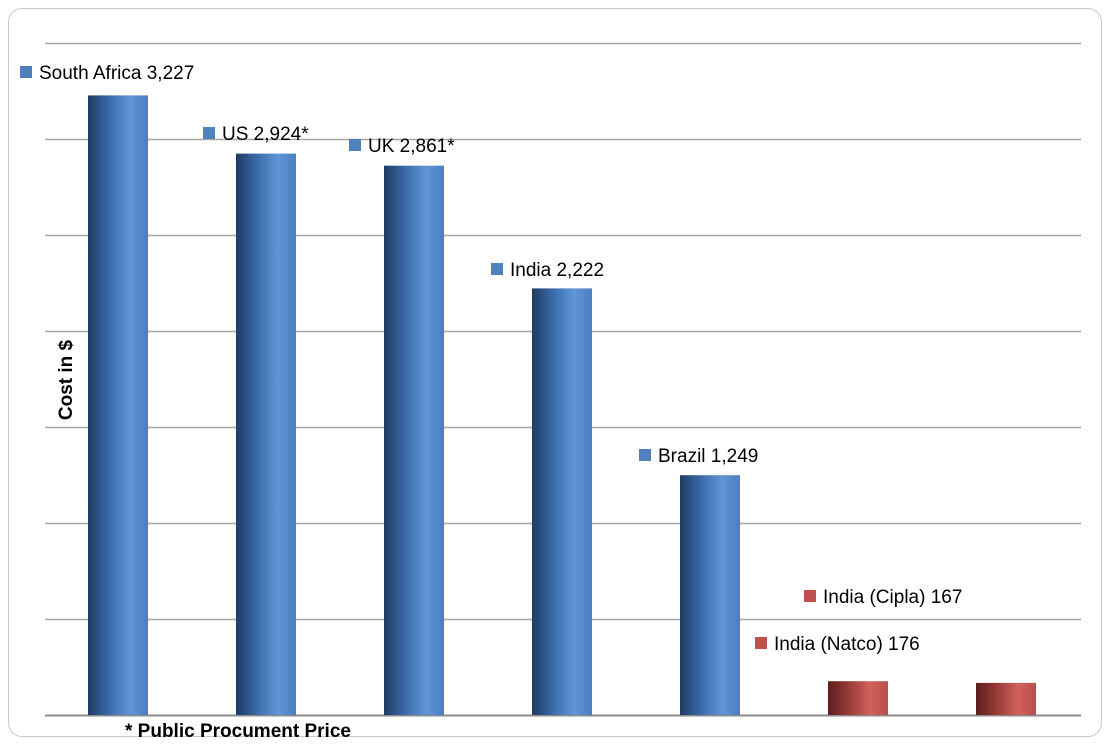 The width and height of the screenshot is (1113, 745). Describe the element at coordinates (414, 440) in the screenshot. I see `bar-uk` at that location.